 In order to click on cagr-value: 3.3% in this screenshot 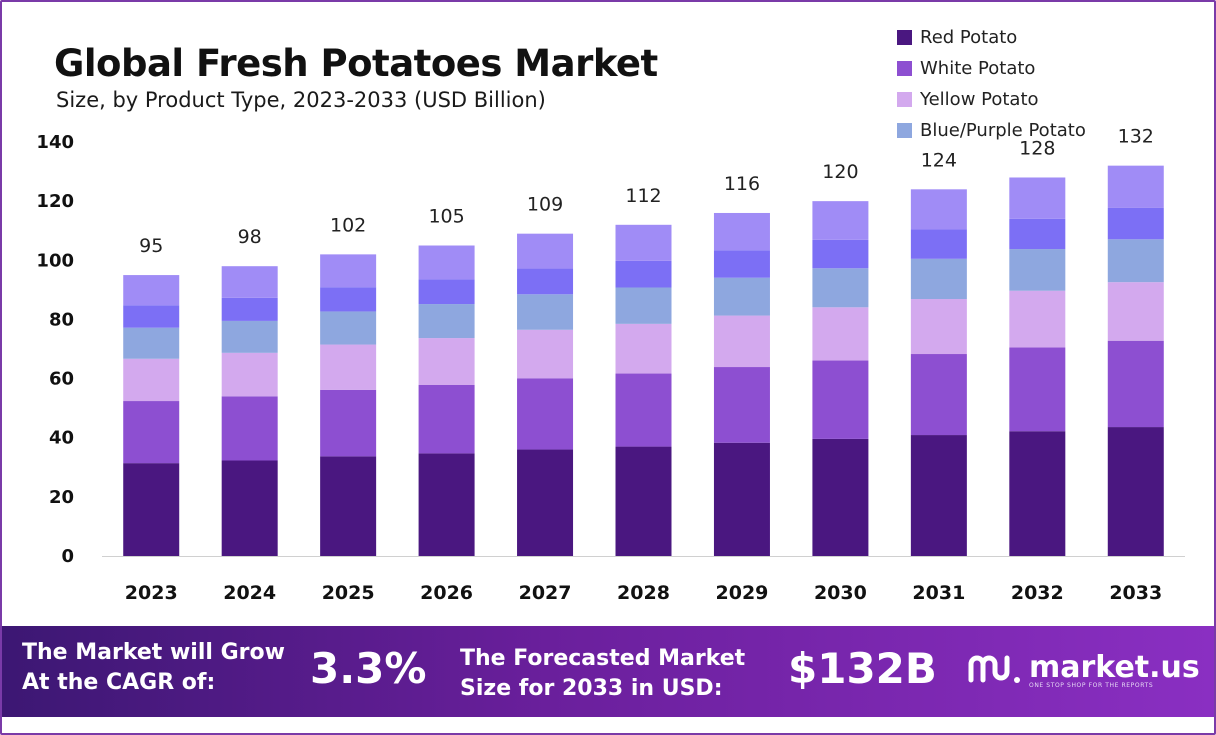, I will do `click(368, 668)`.